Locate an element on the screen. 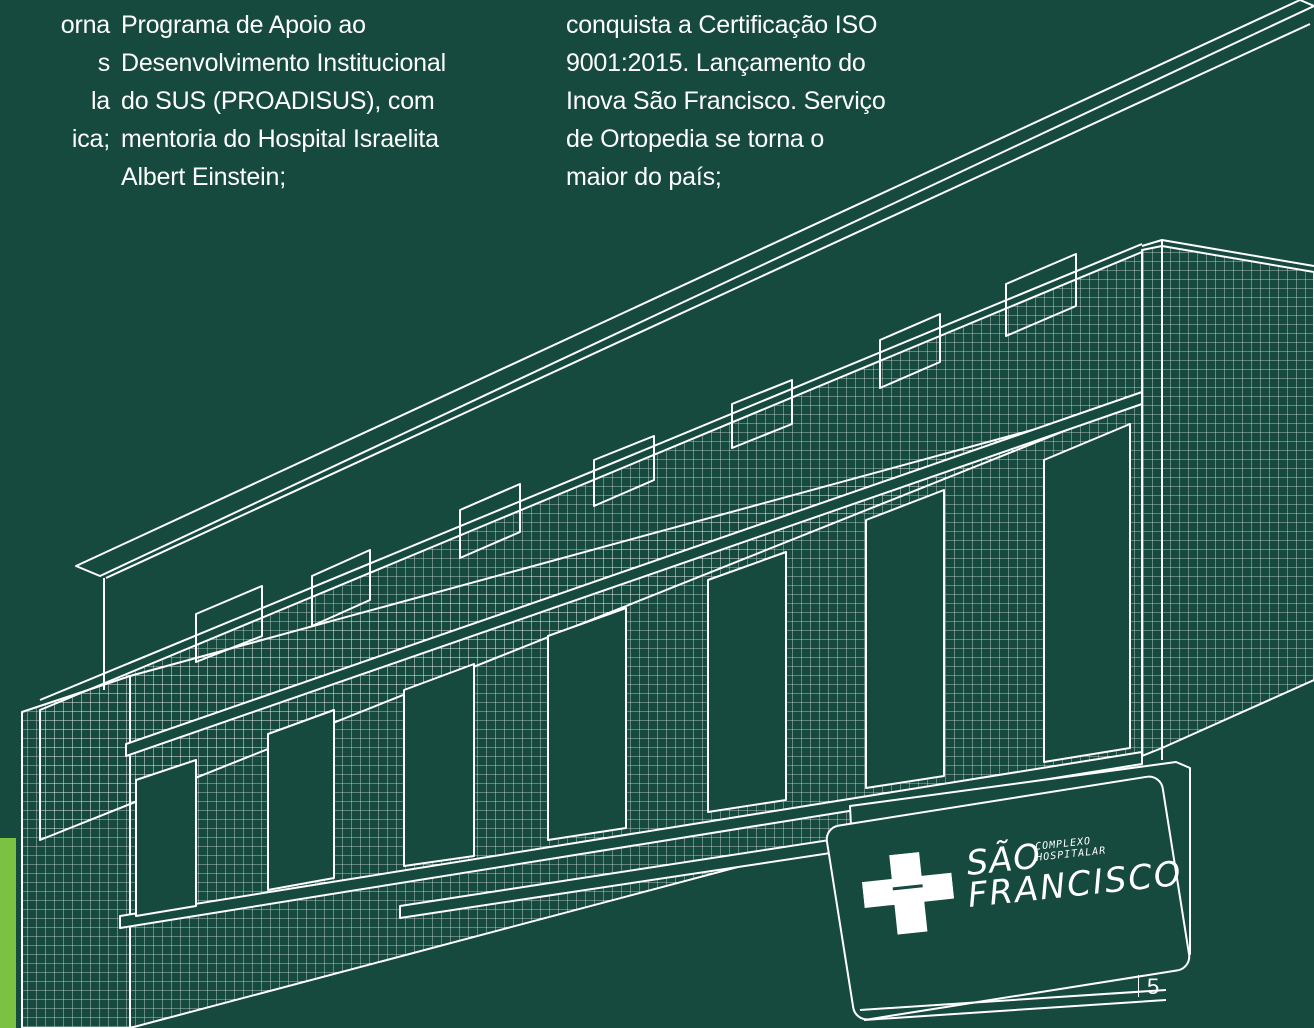 Image resolution: width=1314 pixels, height=1028 pixels. hospital-logo: SÃO COMPLEXO HOSPITALAR FRANCISCO is located at coordinates (1022, 887).